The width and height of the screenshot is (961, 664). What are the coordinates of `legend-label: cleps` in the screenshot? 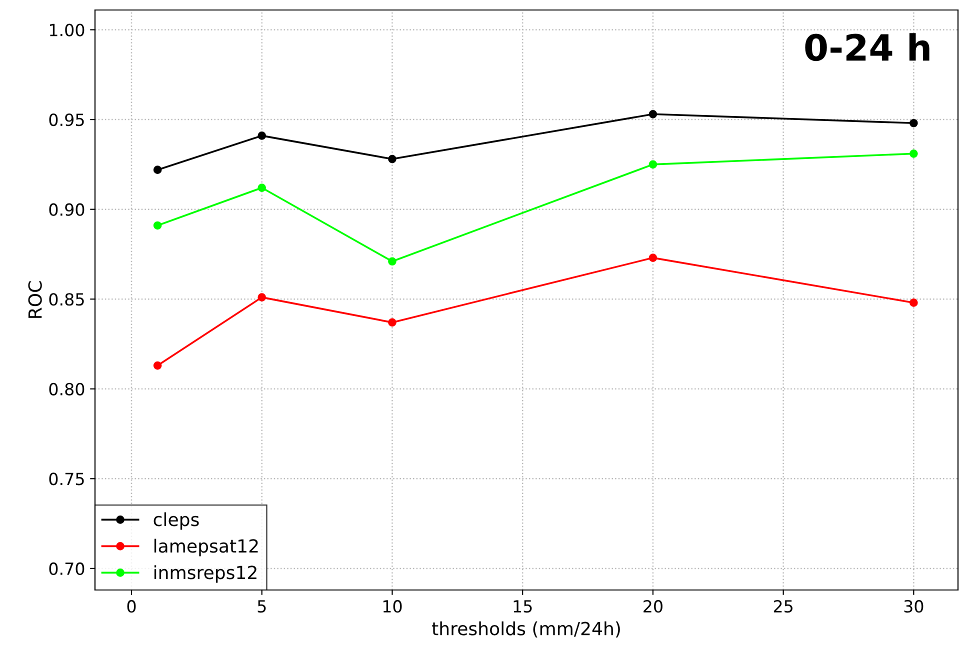 It's located at (176, 521).